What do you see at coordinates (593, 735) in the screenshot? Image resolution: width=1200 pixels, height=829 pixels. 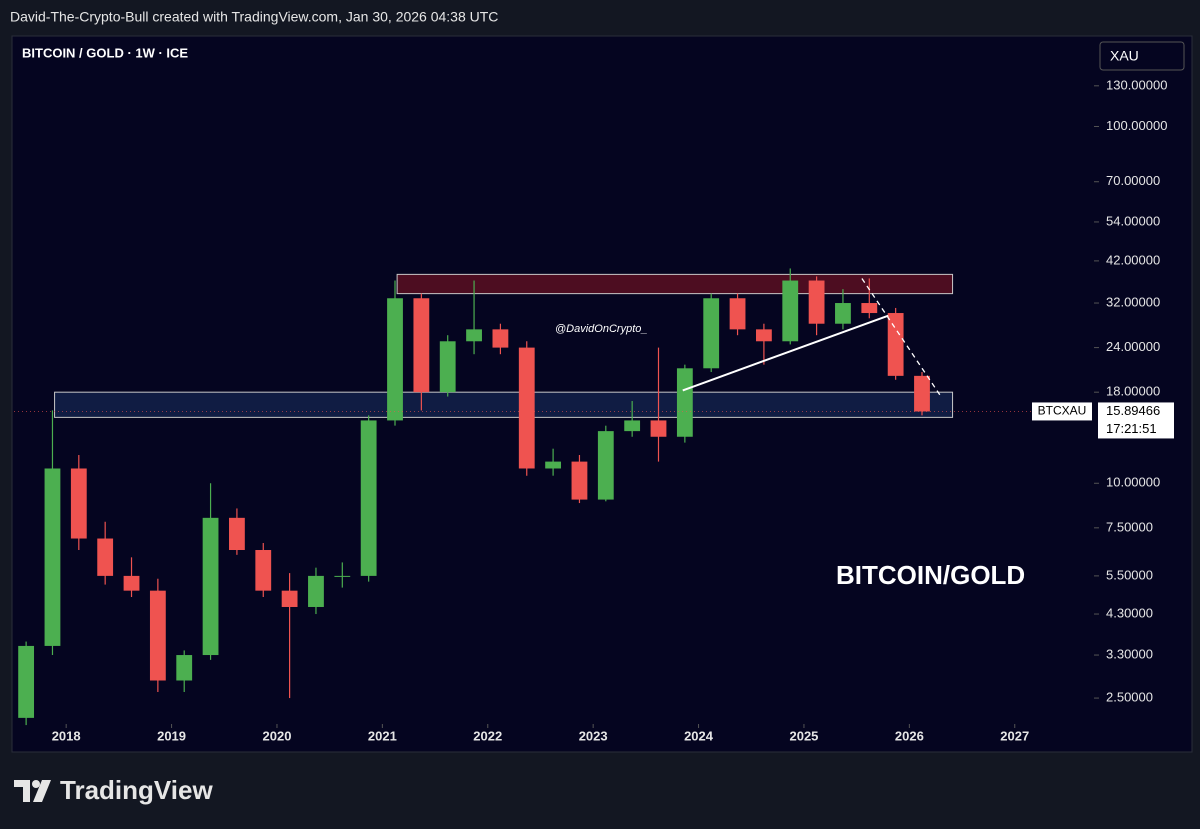 I see `x-tick-label: 2023` at bounding box center [593, 735].